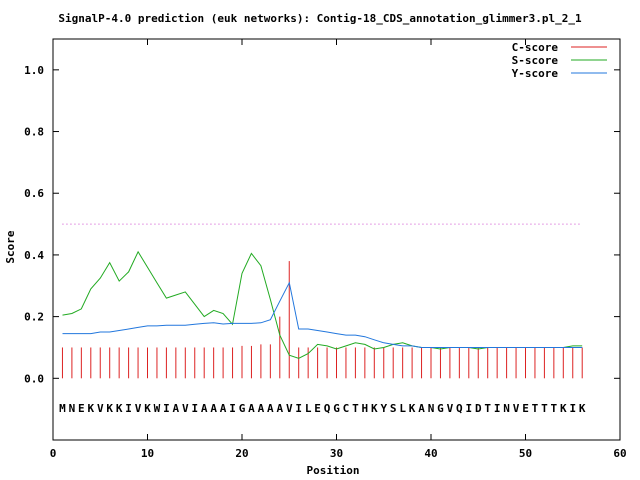  I want to click on legend-label: Y-score, so click(535, 73).